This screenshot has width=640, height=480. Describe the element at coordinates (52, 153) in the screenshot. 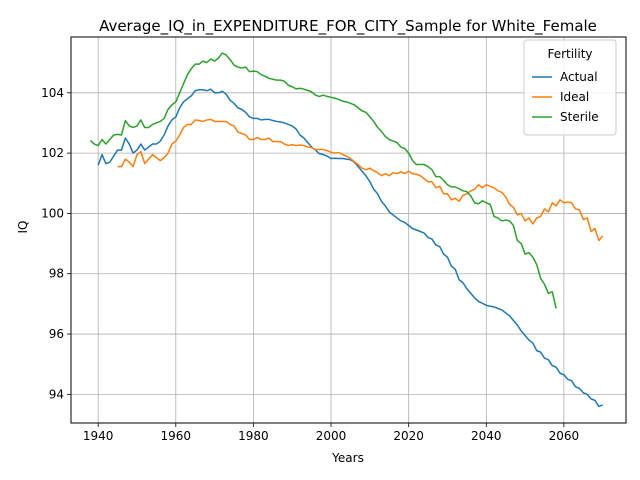

I see `y-tick-label: 102` at that location.